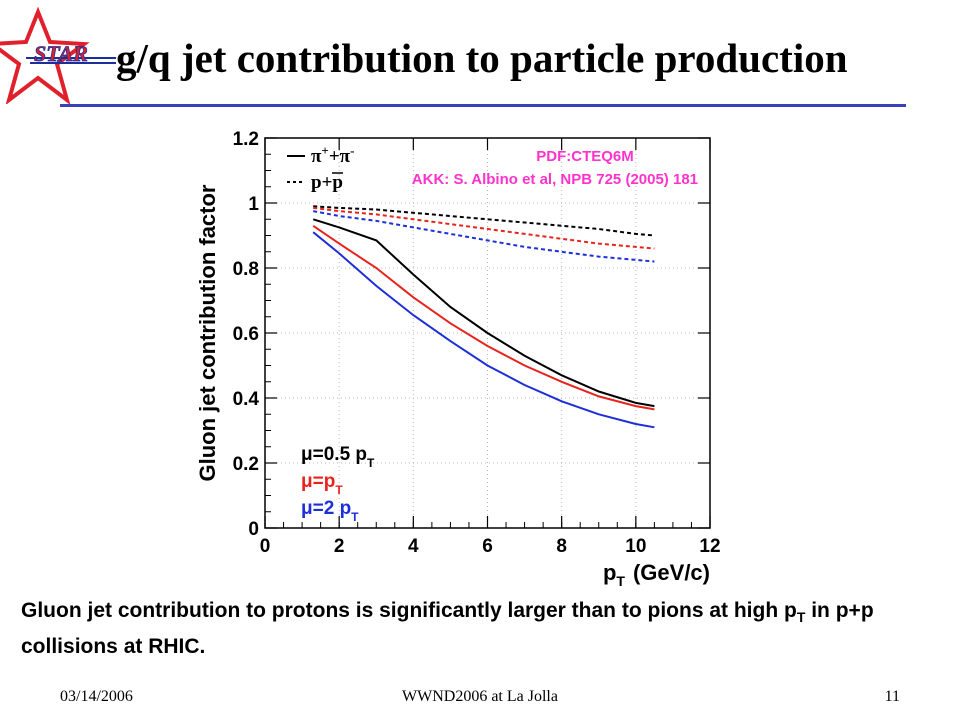 This screenshot has width=960, height=720. What do you see at coordinates (801, 617) in the screenshot?
I see `caption-subscript: T` at bounding box center [801, 617].